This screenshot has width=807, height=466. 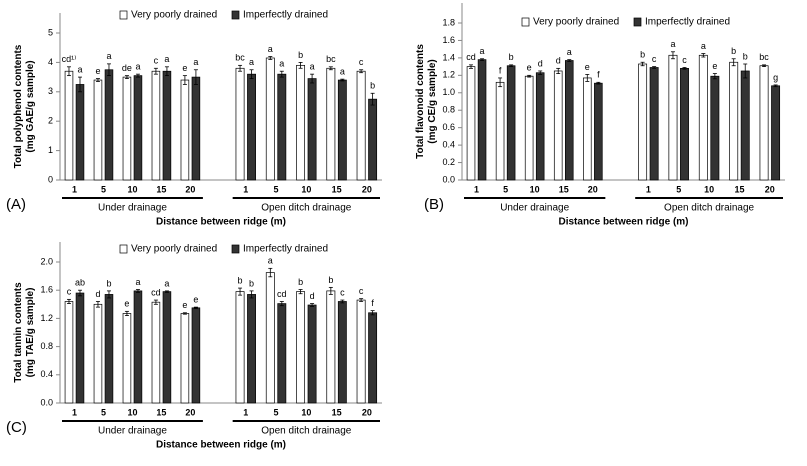 What do you see at coordinates (50, 150) in the screenshot?
I see `y-tick-label: 1` at bounding box center [50, 150].